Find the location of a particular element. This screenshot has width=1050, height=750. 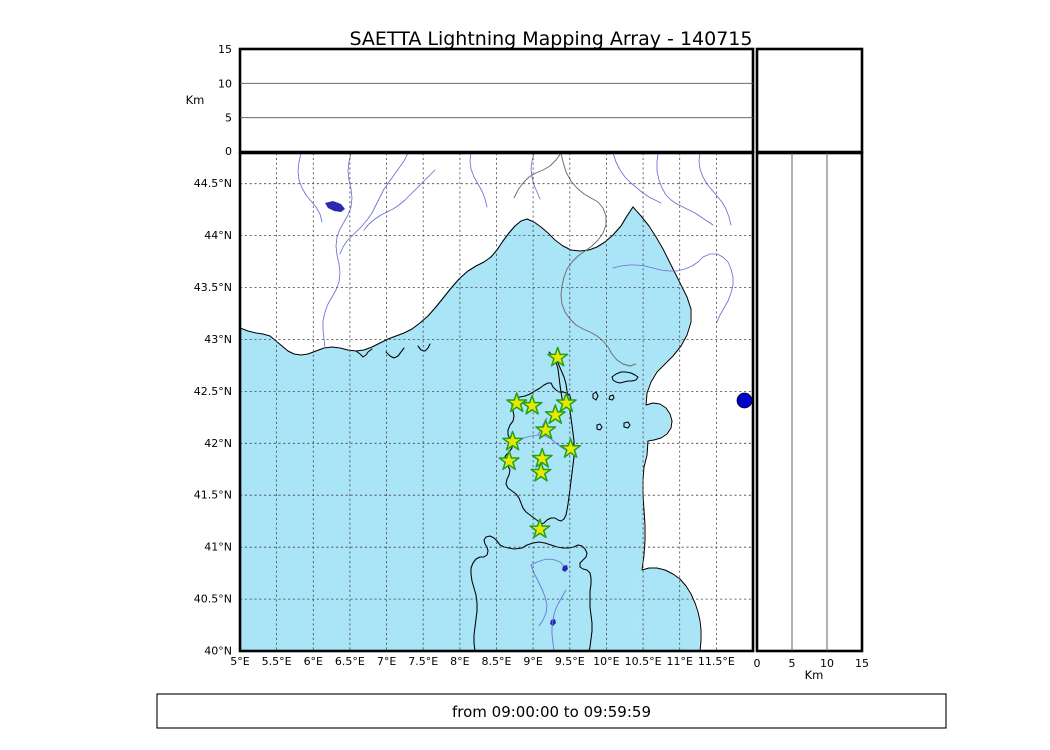

river-loire-upper is located at coordinates (310, 188).